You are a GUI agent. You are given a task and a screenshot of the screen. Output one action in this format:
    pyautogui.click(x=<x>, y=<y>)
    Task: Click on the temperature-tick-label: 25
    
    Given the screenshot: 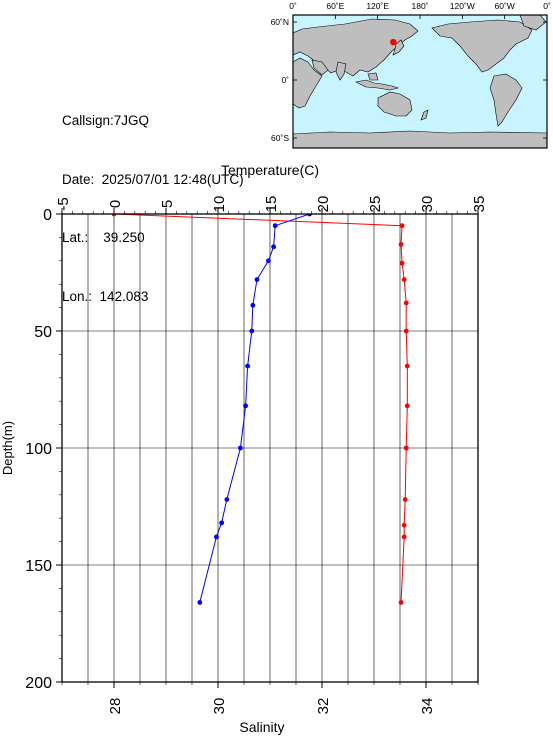 What is the action you would take?
    pyautogui.click(x=375, y=204)
    